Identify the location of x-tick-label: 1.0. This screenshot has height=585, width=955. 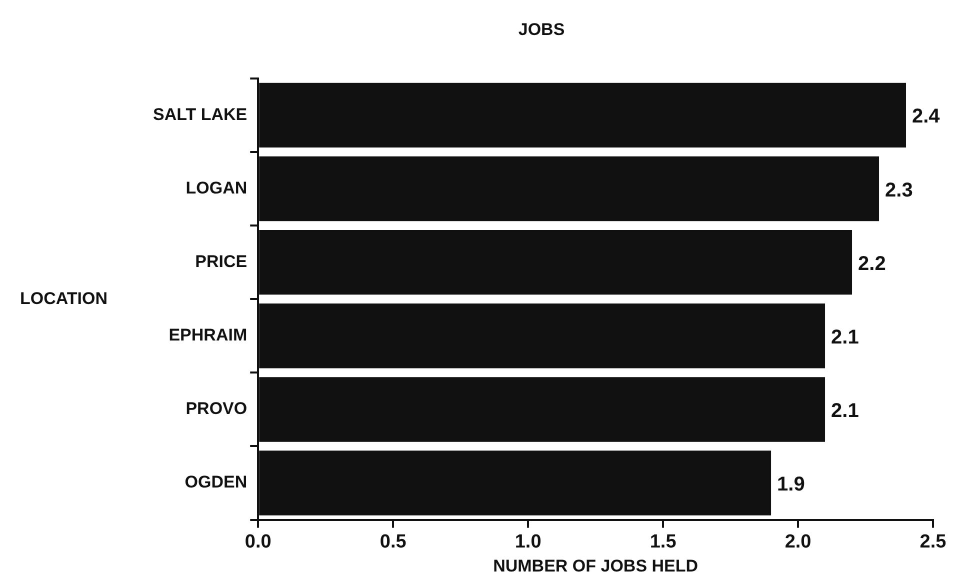
(528, 541).